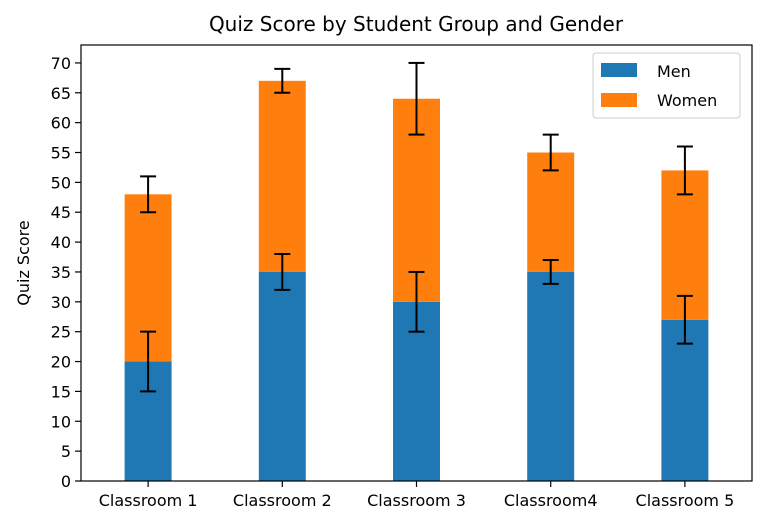 This screenshot has width=771, height=527. I want to click on y-tick-label-5: 5, so click(66, 451).